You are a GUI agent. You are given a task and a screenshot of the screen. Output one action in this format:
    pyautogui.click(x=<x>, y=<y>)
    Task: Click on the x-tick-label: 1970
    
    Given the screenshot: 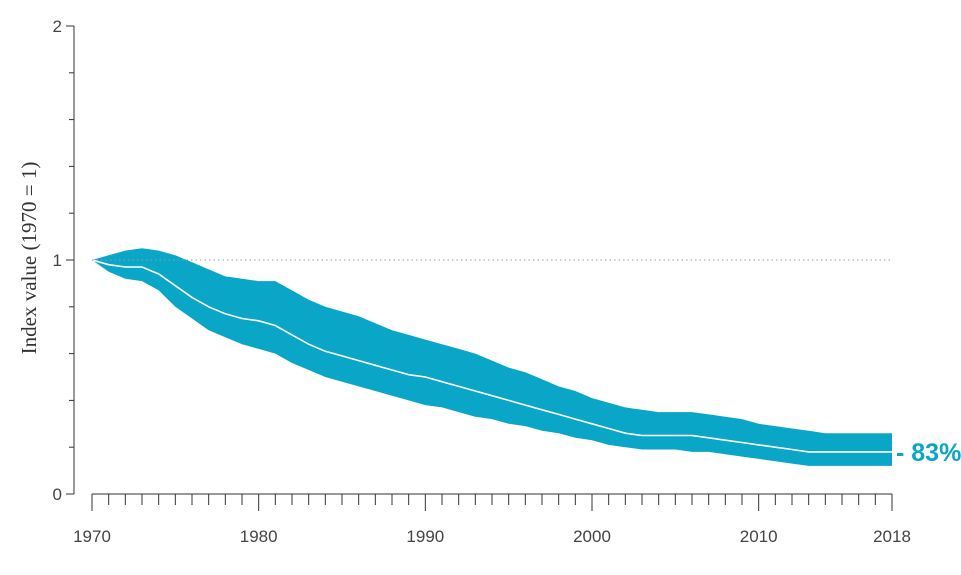 What is the action you would take?
    pyautogui.click(x=92, y=536)
    